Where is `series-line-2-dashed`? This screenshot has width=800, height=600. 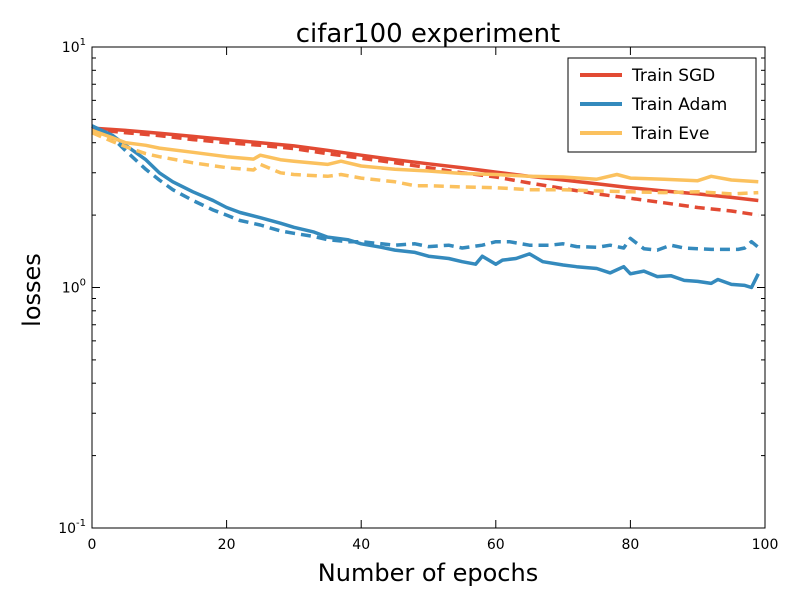 series-line-2-dashed is located at coordinates (425, 172).